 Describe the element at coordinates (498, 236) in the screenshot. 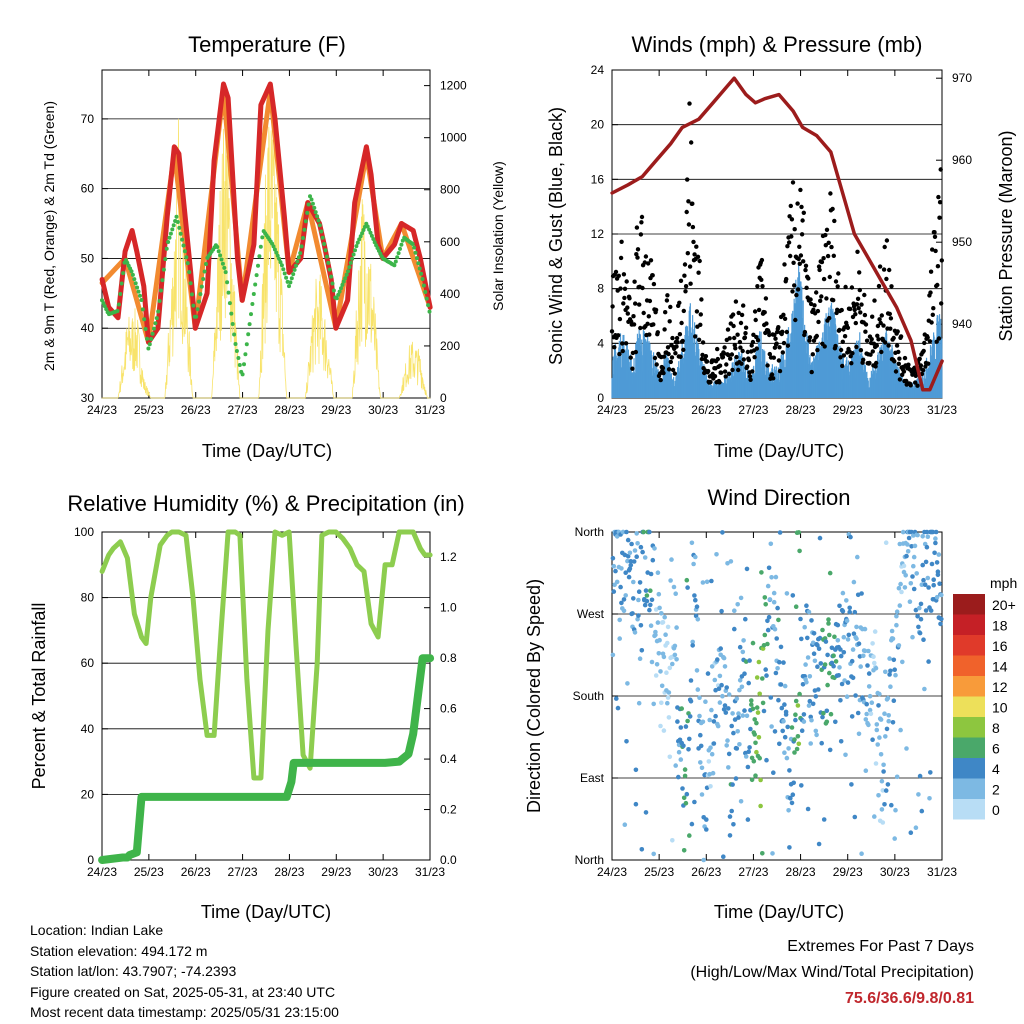

I see `temperature-ylabel-right: Solar Insolation (Yellow)` at that location.